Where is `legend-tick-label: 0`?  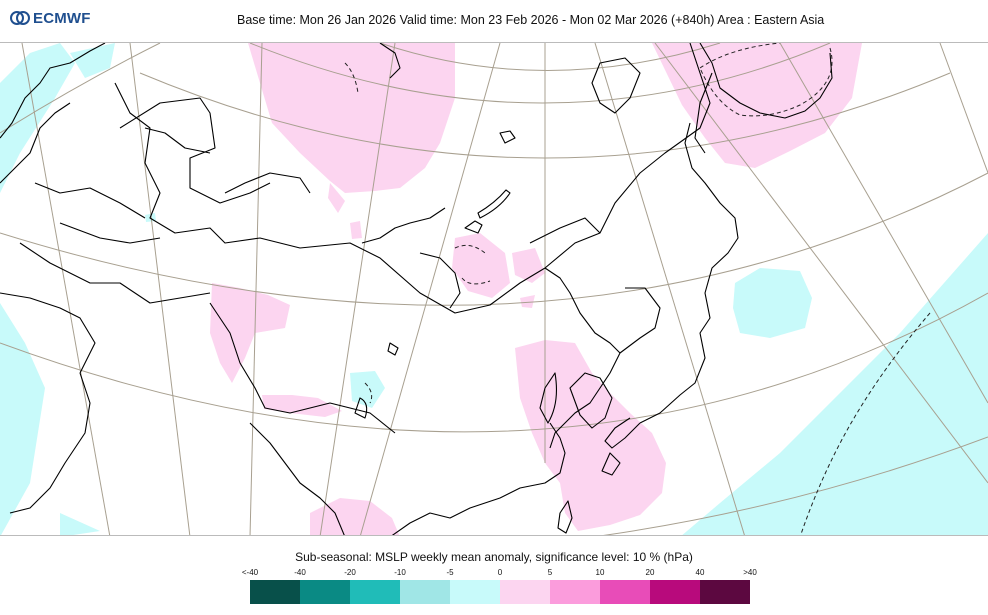
legend-tick-label: 0 is located at coordinates (500, 572).